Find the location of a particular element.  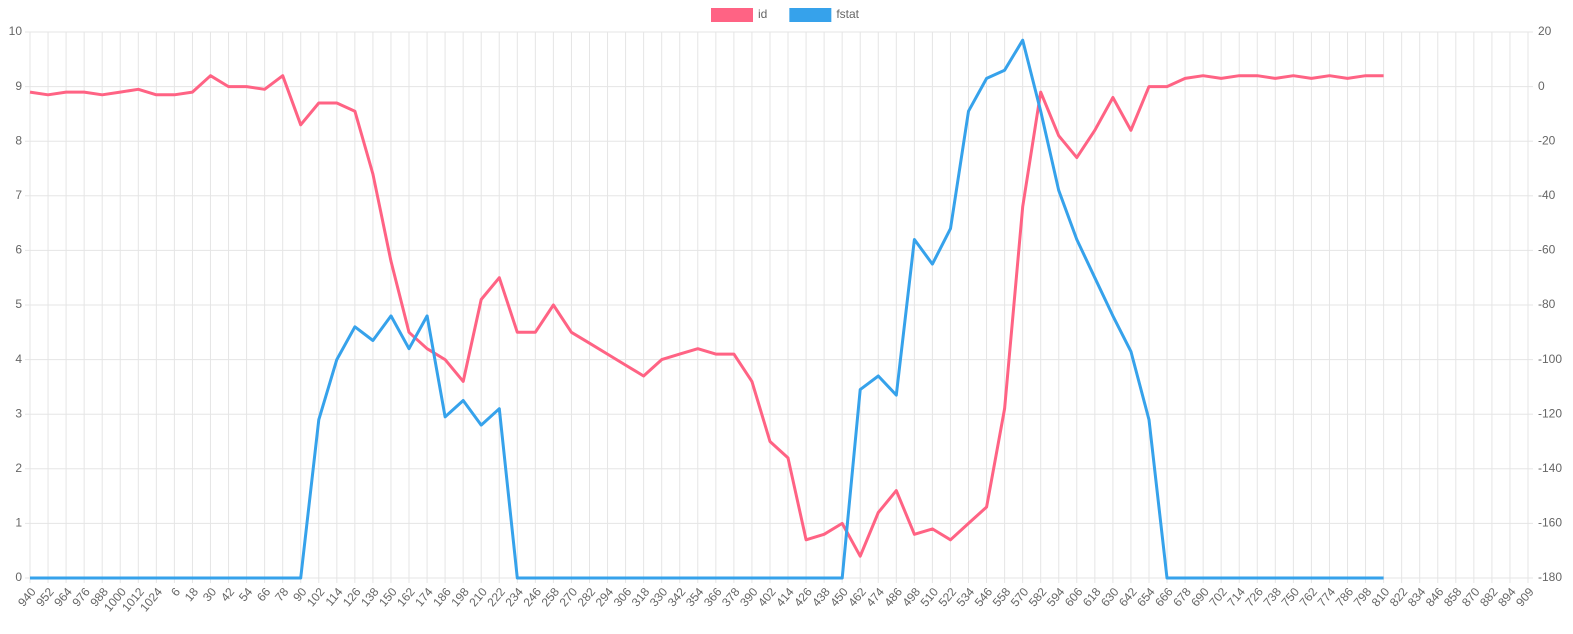

y2-tick-label: -60 is located at coordinates (1547, 250).